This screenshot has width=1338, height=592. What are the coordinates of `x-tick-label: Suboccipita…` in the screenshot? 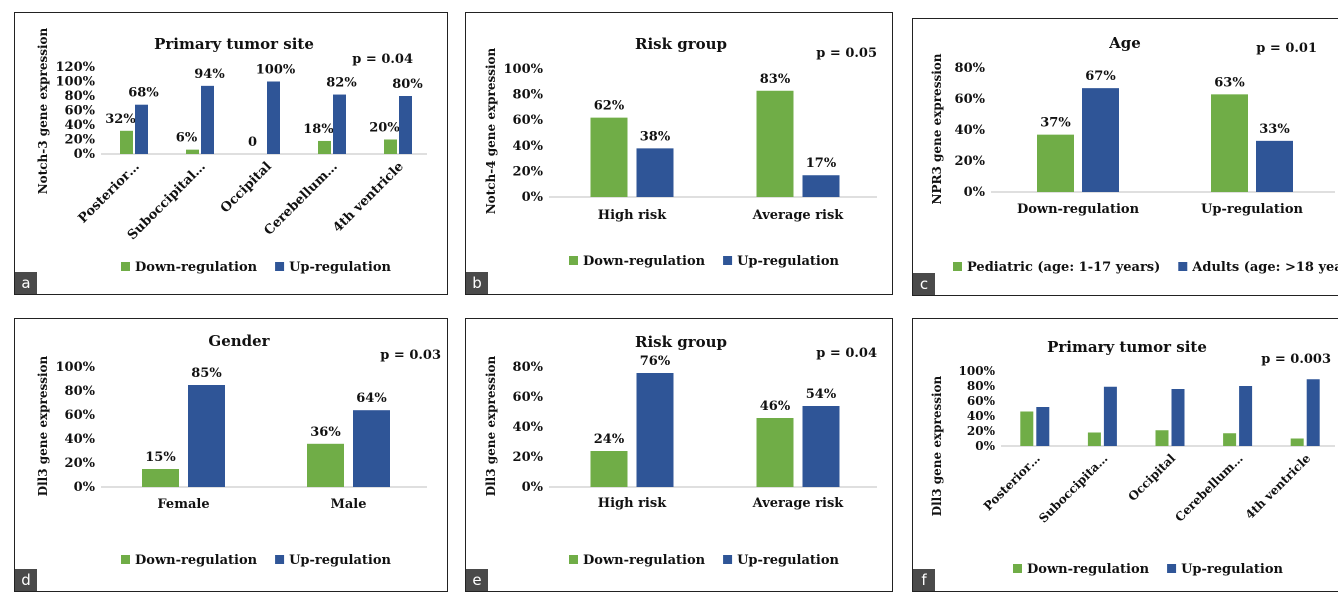 It's located at (1073, 488).